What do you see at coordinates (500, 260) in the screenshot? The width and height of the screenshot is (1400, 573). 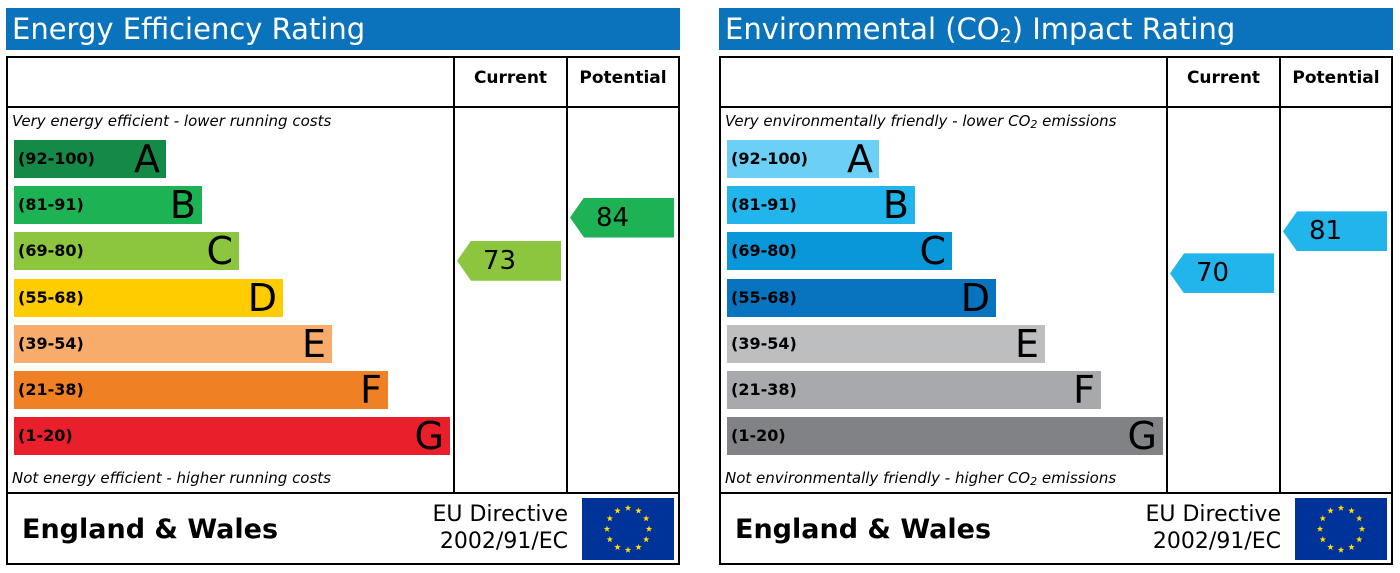 I see `current-rating-value: 73` at bounding box center [500, 260].